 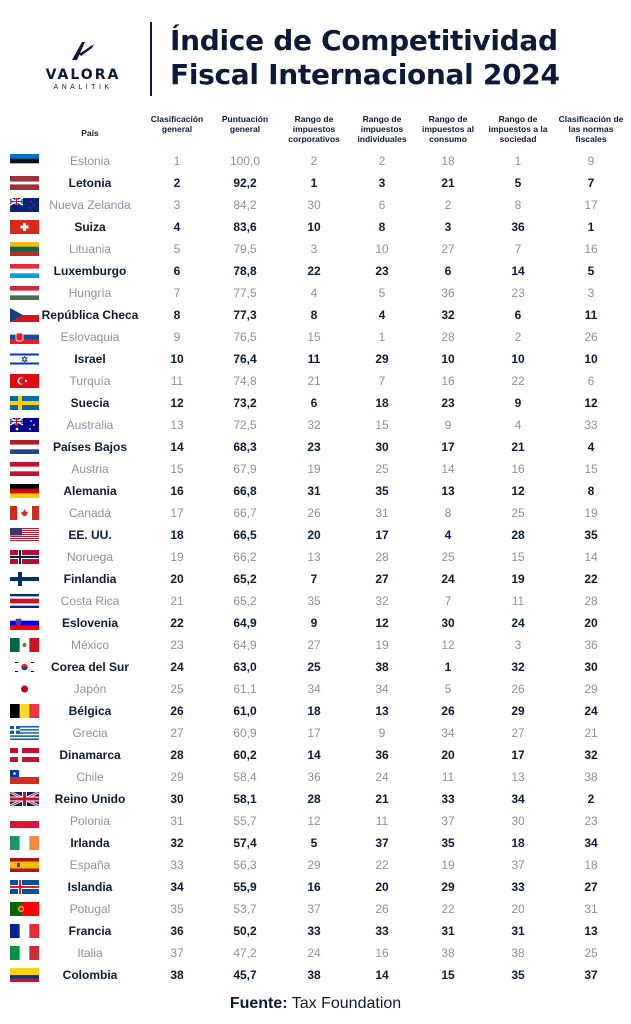 What do you see at coordinates (245, 645) in the screenshot?
I see `score-cell: 64,9` at bounding box center [245, 645].